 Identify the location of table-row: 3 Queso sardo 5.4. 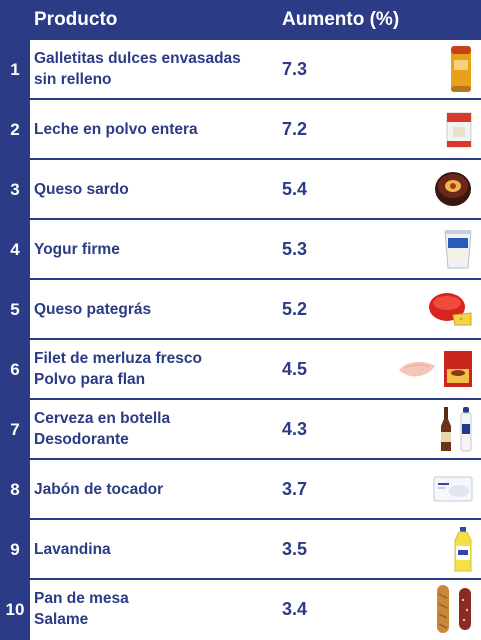
(240, 190).